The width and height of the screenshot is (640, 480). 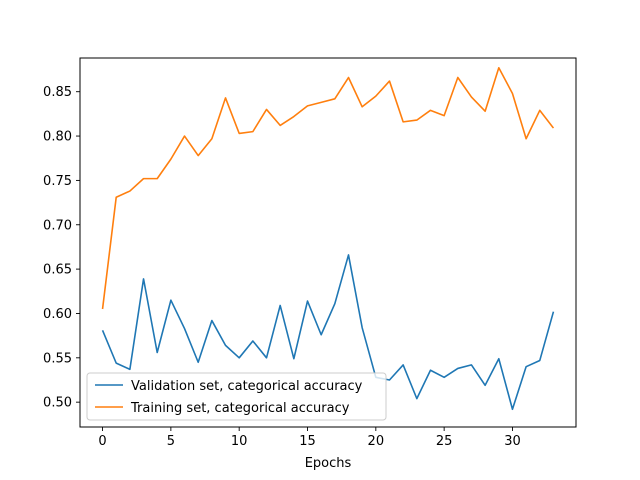 What do you see at coordinates (57, 314) in the screenshot?
I see `y-tick-label: 0.60` at bounding box center [57, 314].